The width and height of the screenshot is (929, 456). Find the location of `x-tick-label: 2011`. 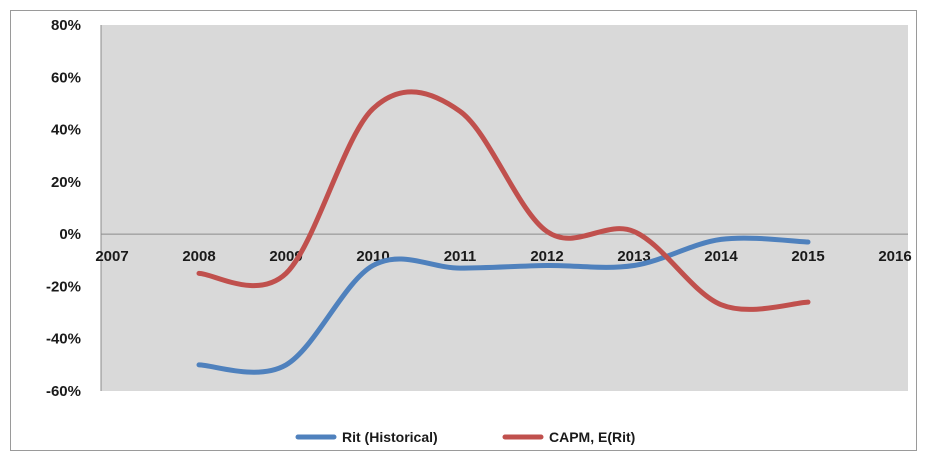

x-tick-label: 2011 is located at coordinates (460, 256).